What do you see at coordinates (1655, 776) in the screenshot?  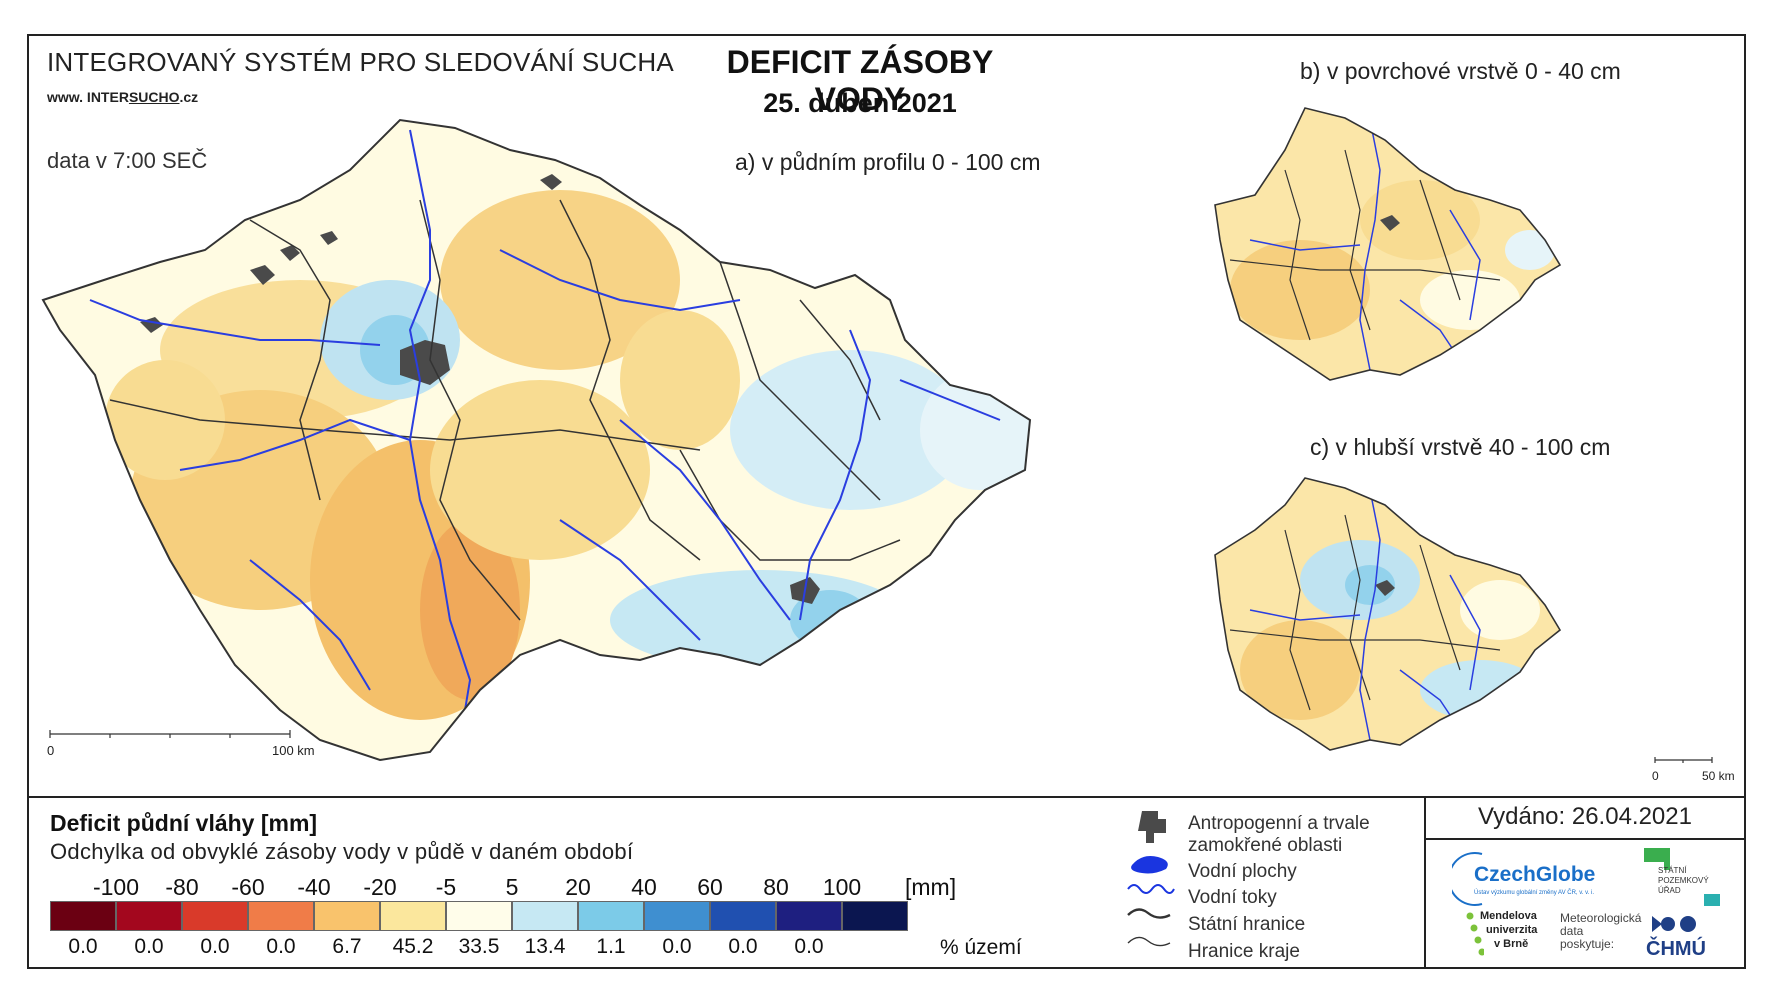 I see `scale-small-start: 0` at bounding box center [1655, 776].